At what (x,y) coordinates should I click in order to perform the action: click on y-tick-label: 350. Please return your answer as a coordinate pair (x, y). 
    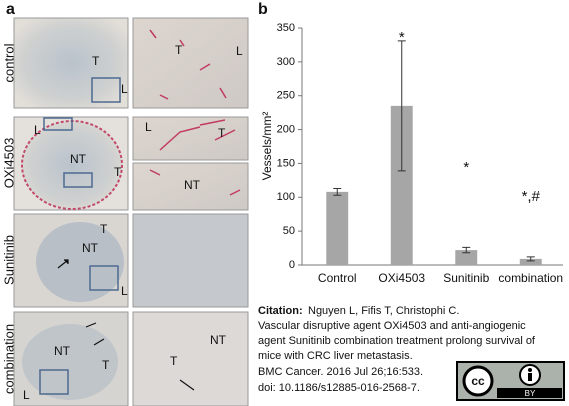
    Looking at the image, I should click on (286, 28).